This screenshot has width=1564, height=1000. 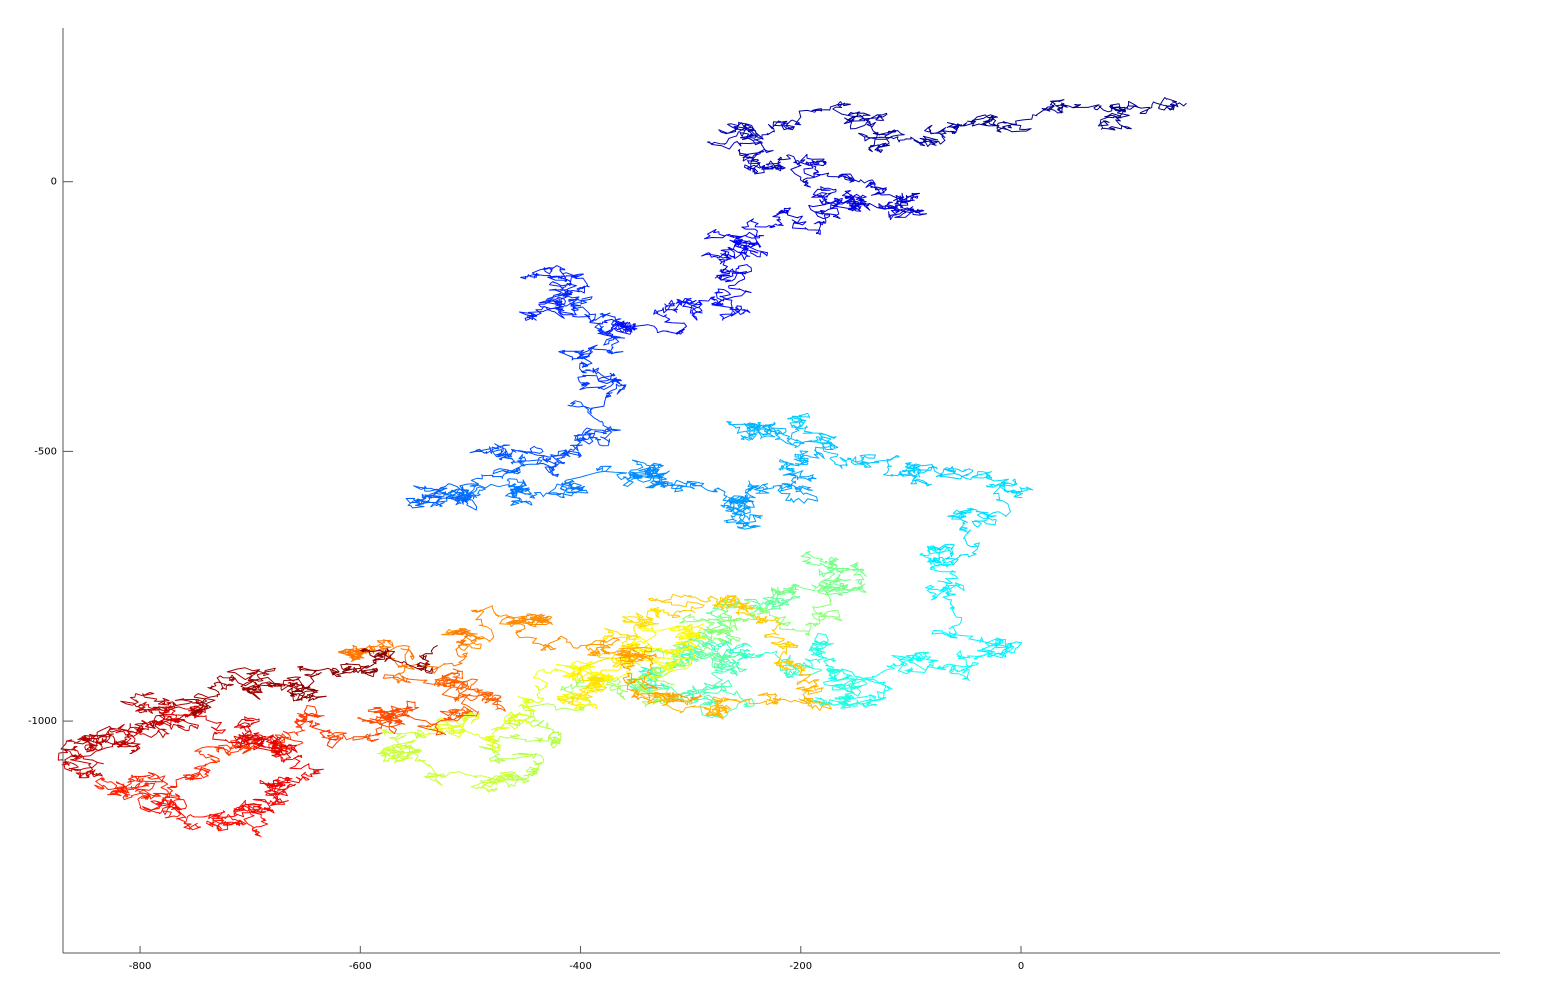 What do you see at coordinates (42, 721) in the screenshot?
I see `y-tick-label: -1000` at bounding box center [42, 721].